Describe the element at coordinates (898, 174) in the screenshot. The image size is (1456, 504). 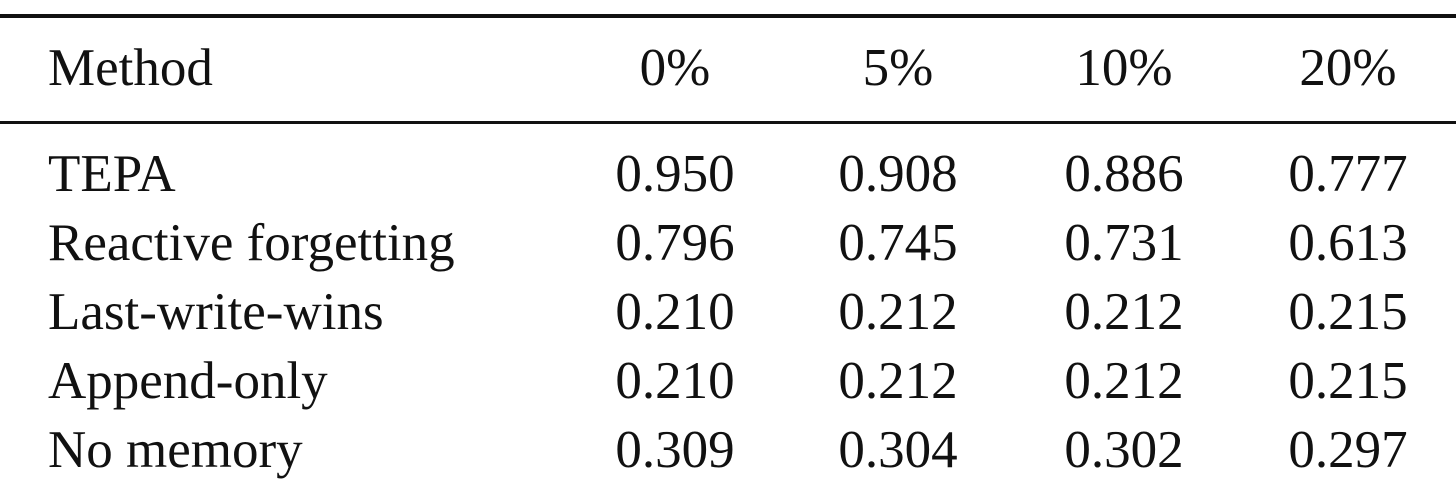
I see `value-cell: 0.908` at that location.